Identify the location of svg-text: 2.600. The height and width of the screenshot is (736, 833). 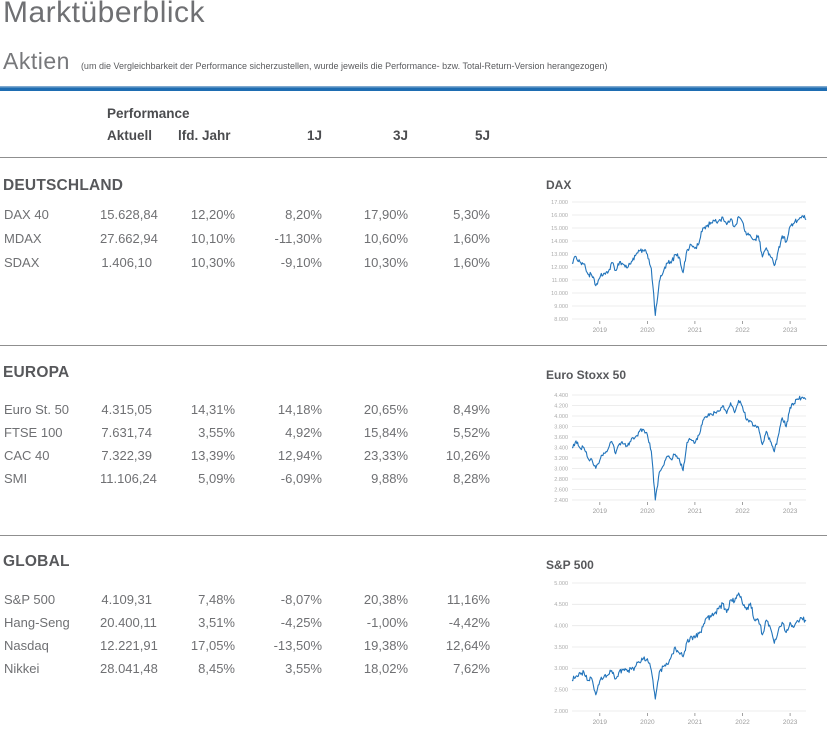
(561, 490).